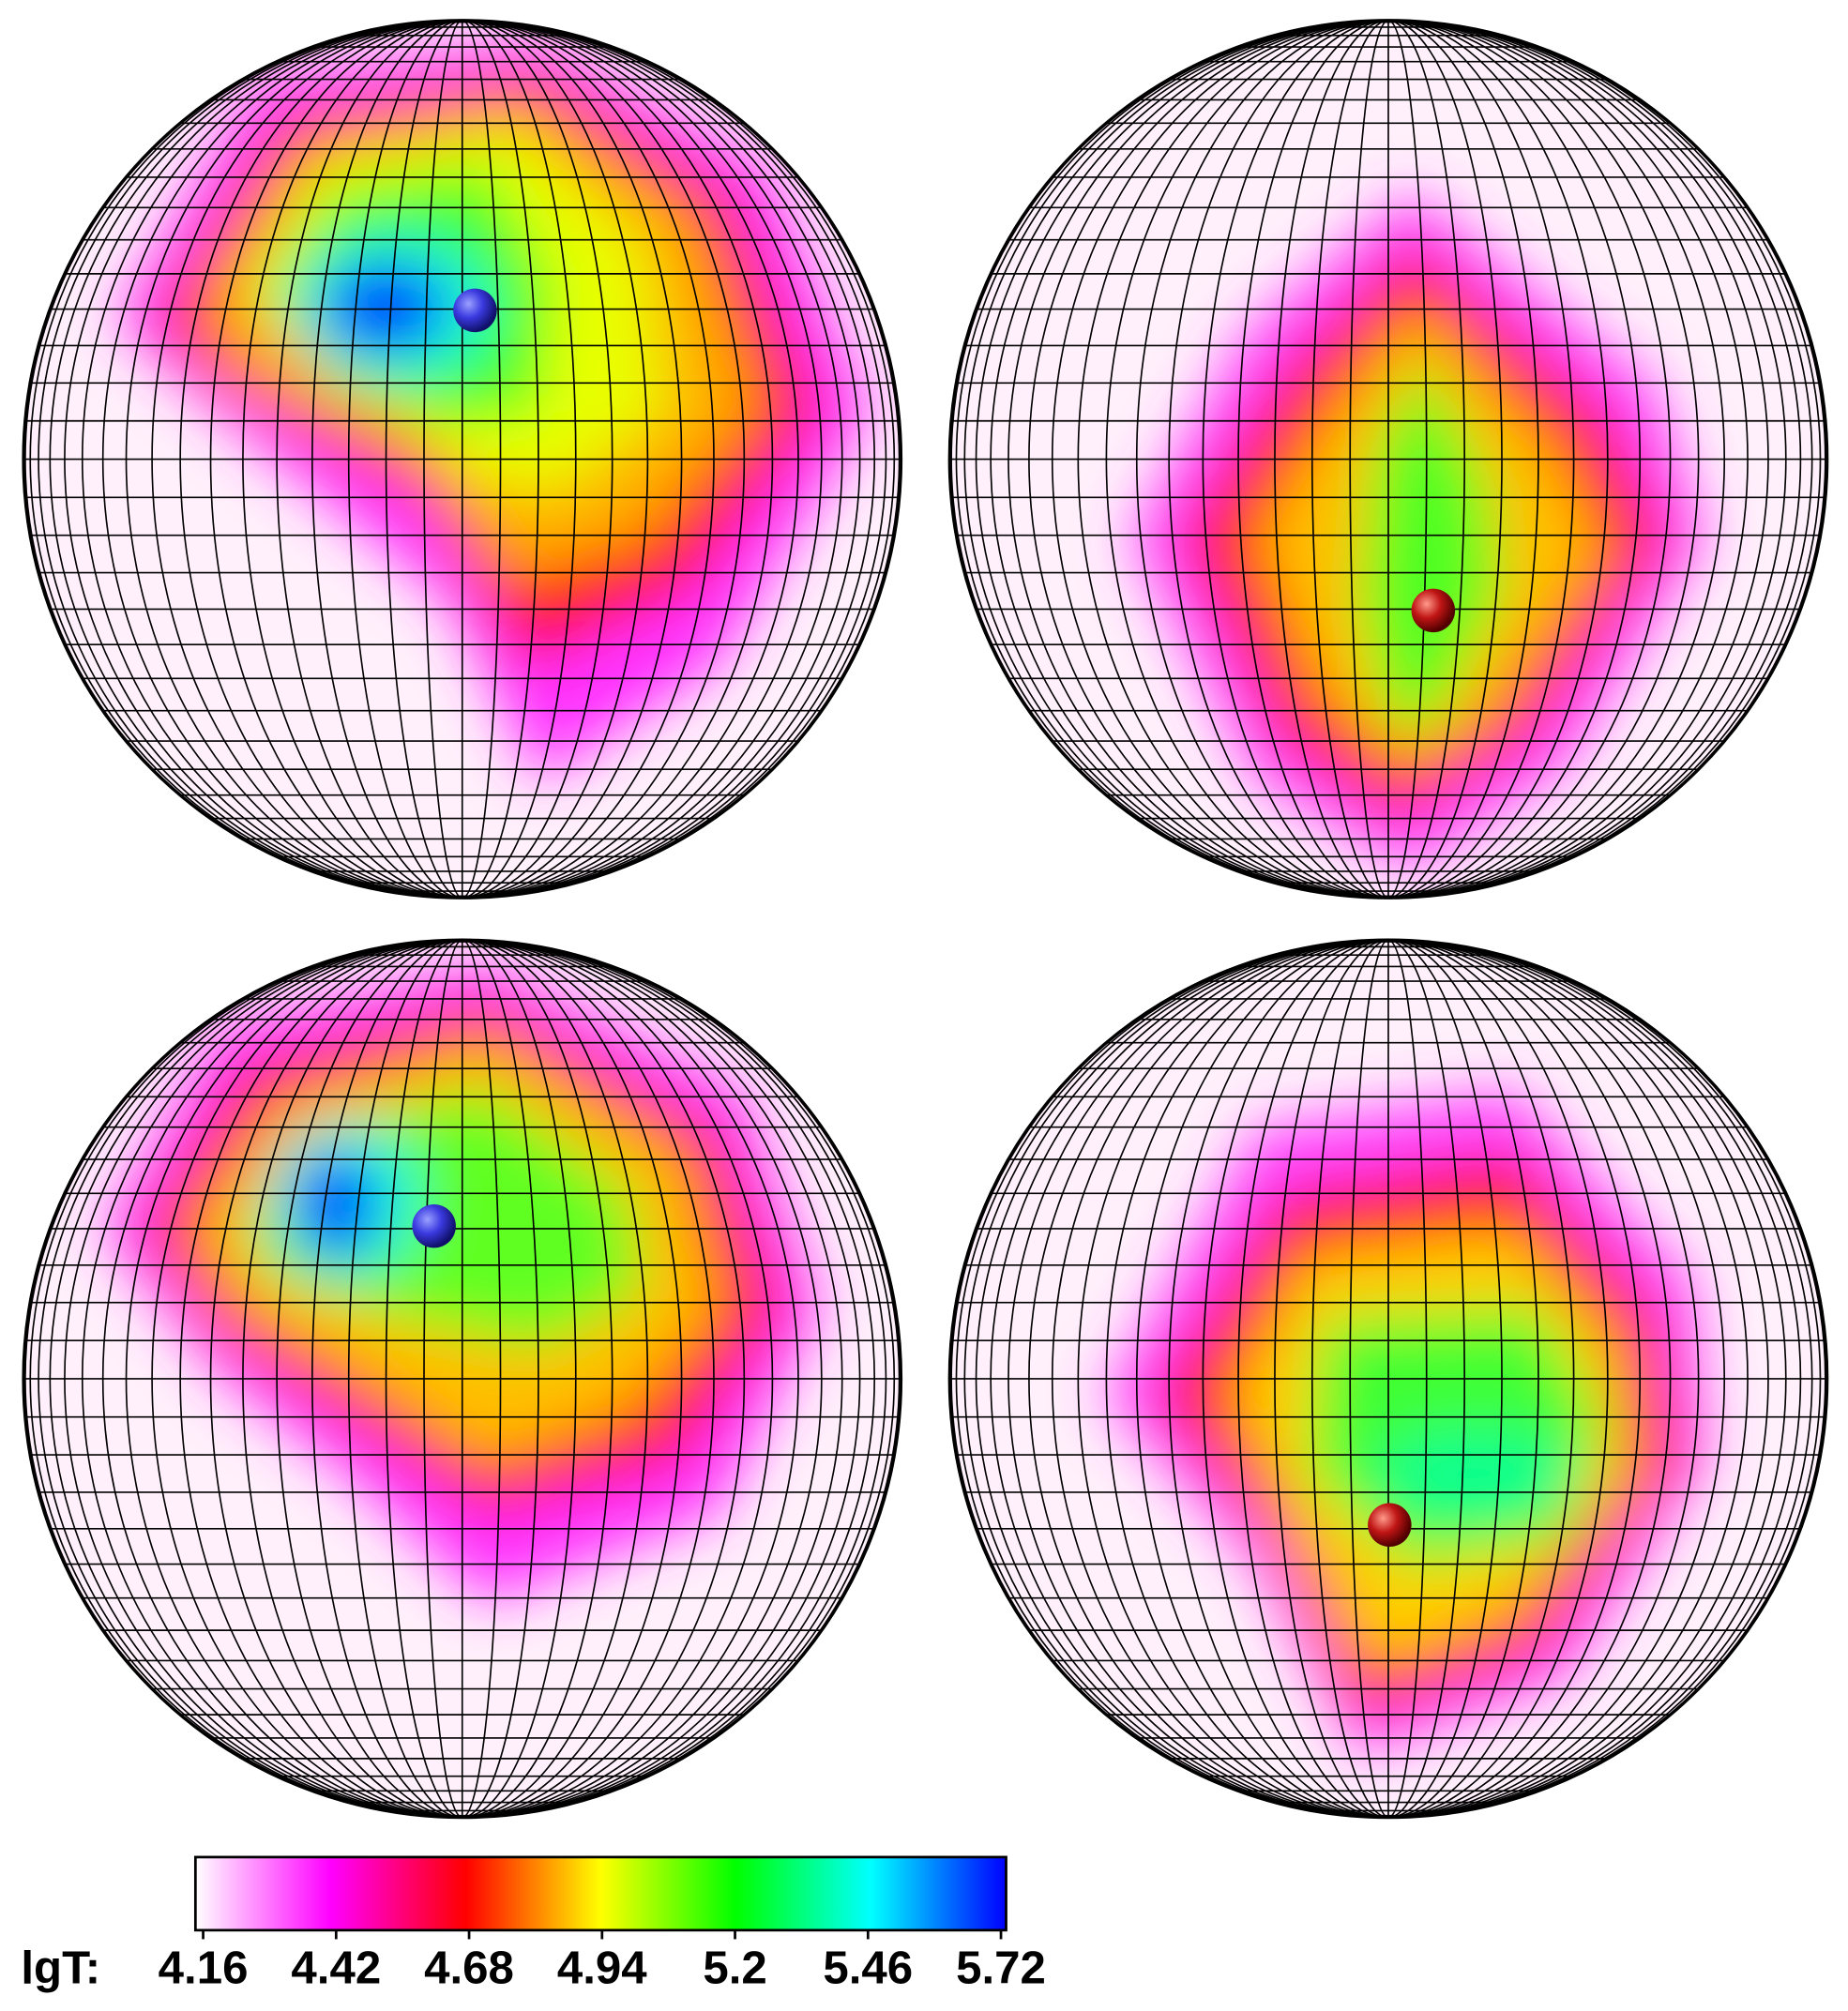 This screenshot has width=1848, height=2011. What do you see at coordinates (204, 1968) in the screenshot?
I see `tick-label: 4.16` at bounding box center [204, 1968].